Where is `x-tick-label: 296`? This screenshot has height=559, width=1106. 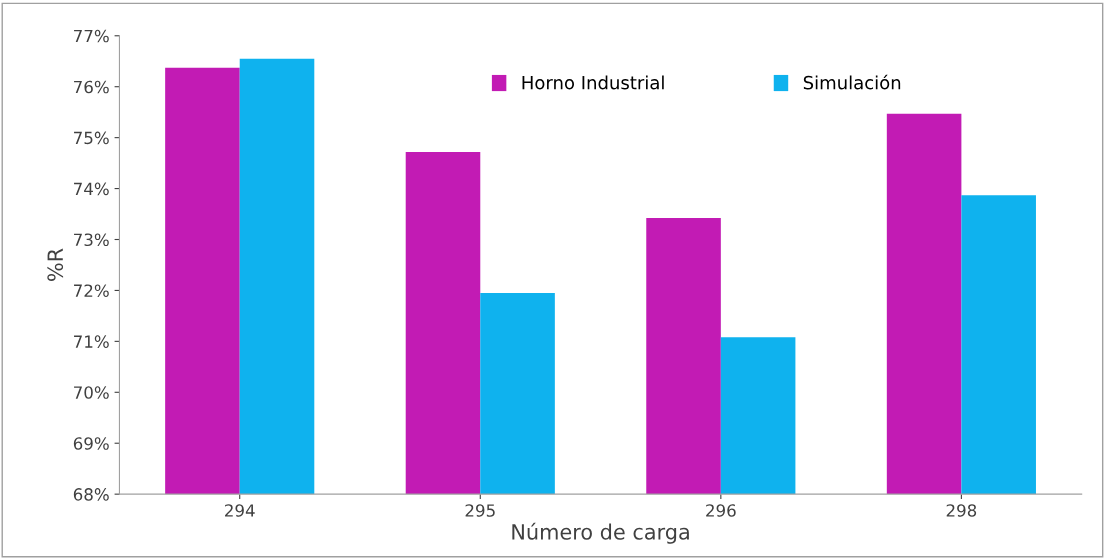
x-tick-label: 296 is located at coordinates (721, 510).